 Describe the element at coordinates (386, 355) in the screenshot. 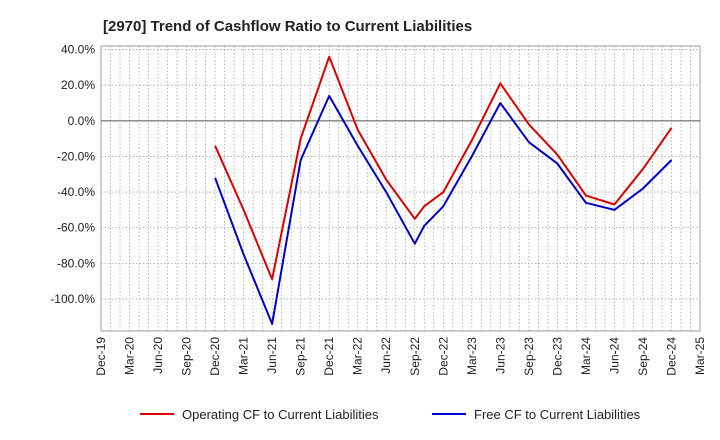

I see `x-tick-label: Jun-22` at that location.